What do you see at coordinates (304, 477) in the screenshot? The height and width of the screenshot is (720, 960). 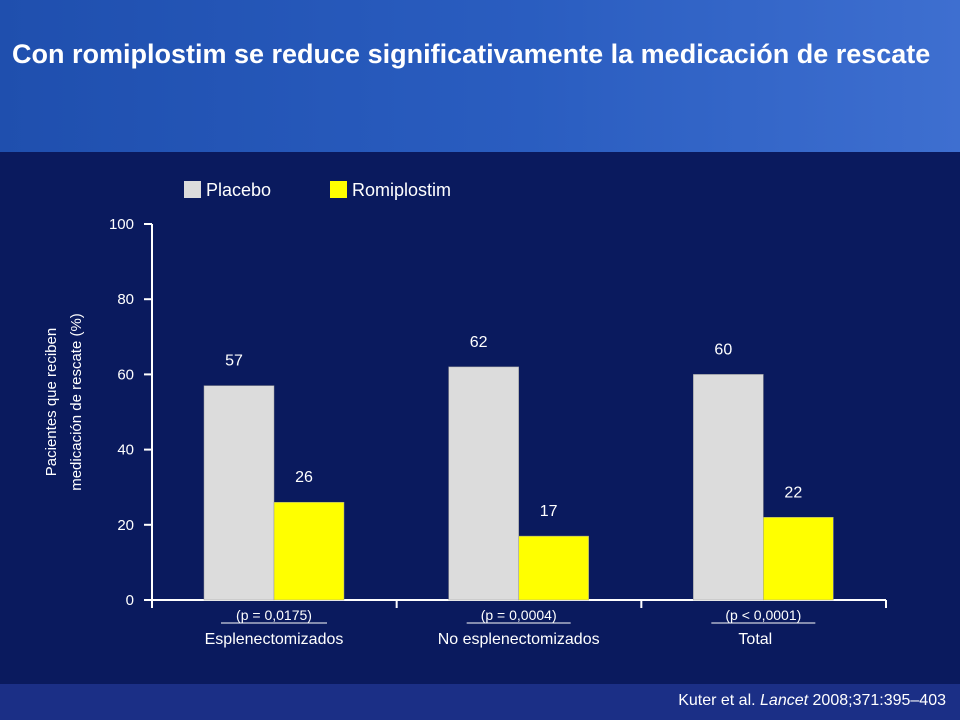 I see `bar-value-label: 26` at bounding box center [304, 477].